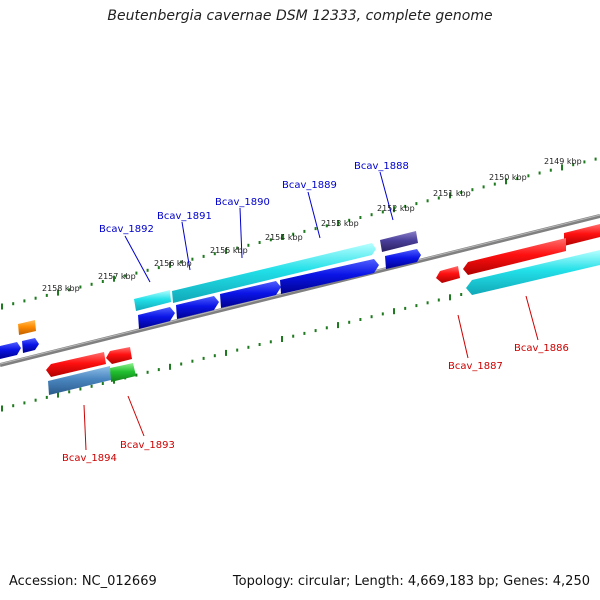  Describe the element at coordinates (117, 276) in the screenshot. I see `scale-label-2157: 2157 kbp` at that location.